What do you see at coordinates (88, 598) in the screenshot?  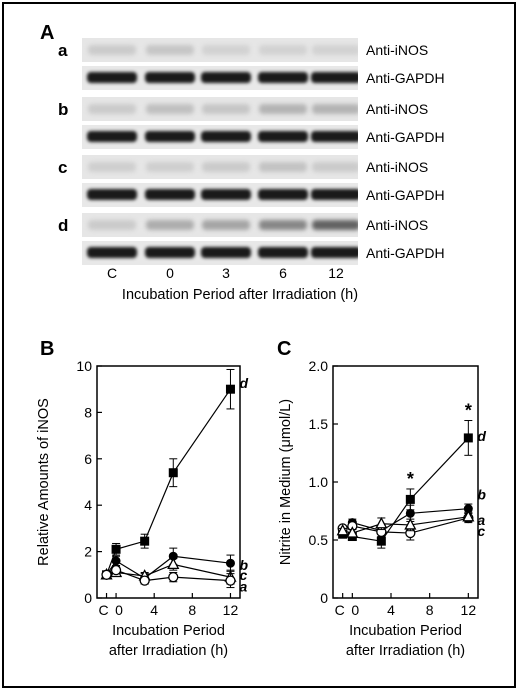 I see `y-tick-label: 0` at bounding box center [88, 598].